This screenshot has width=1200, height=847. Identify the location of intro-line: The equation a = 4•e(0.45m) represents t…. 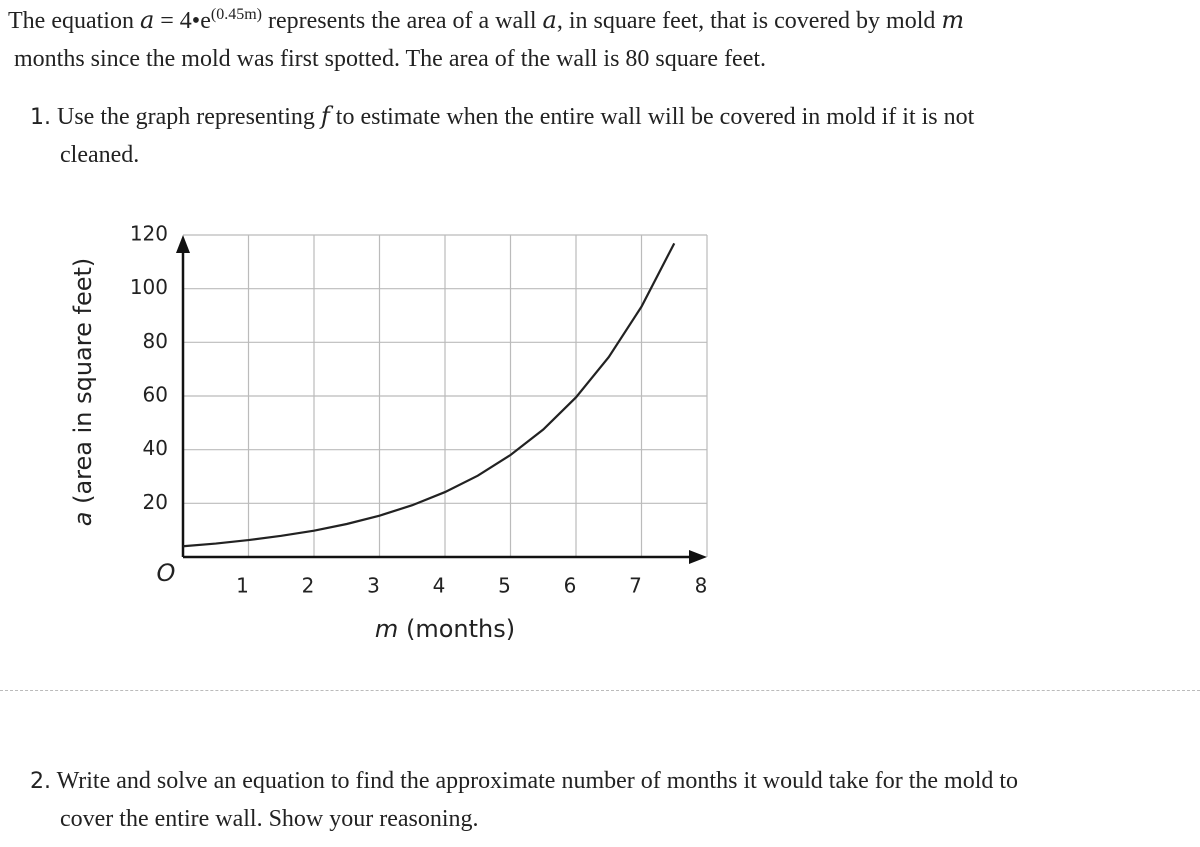
(486, 20).